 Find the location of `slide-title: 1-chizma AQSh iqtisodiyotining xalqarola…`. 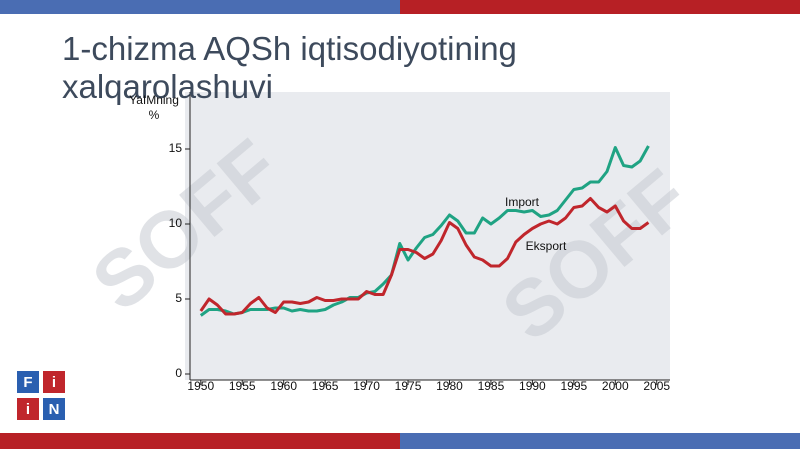

slide-title: 1-chizma AQSh iqtisodiyotining xalqarola… is located at coordinates (289, 67).